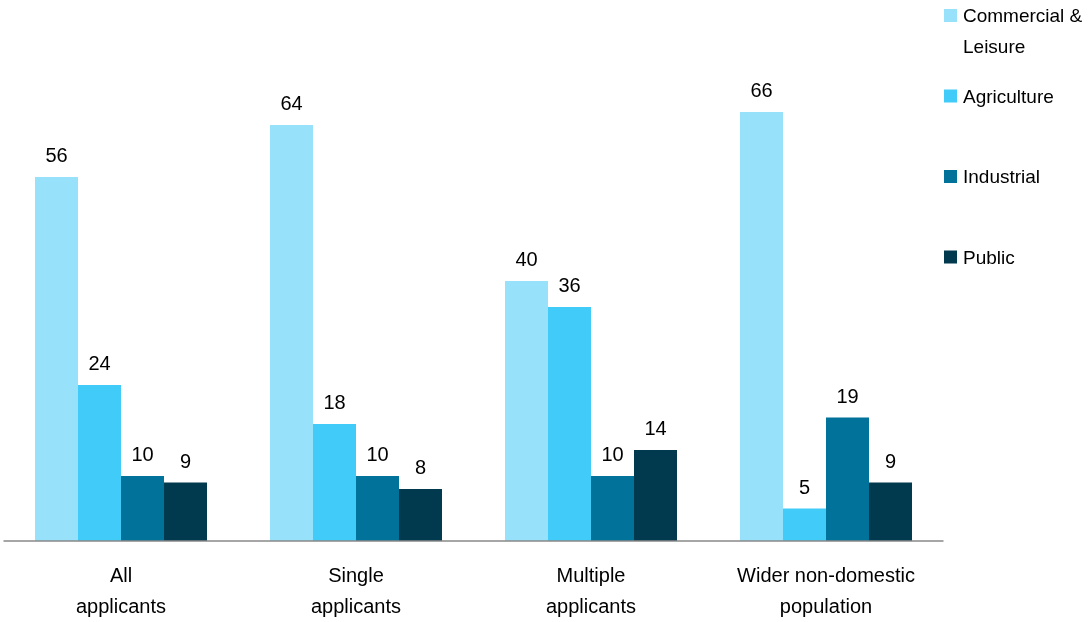 Image resolution: width=1092 pixels, height=622 pixels. What do you see at coordinates (291, 103) in the screenshot?
I see `data-label: 64` at bounding box center [291, 103].